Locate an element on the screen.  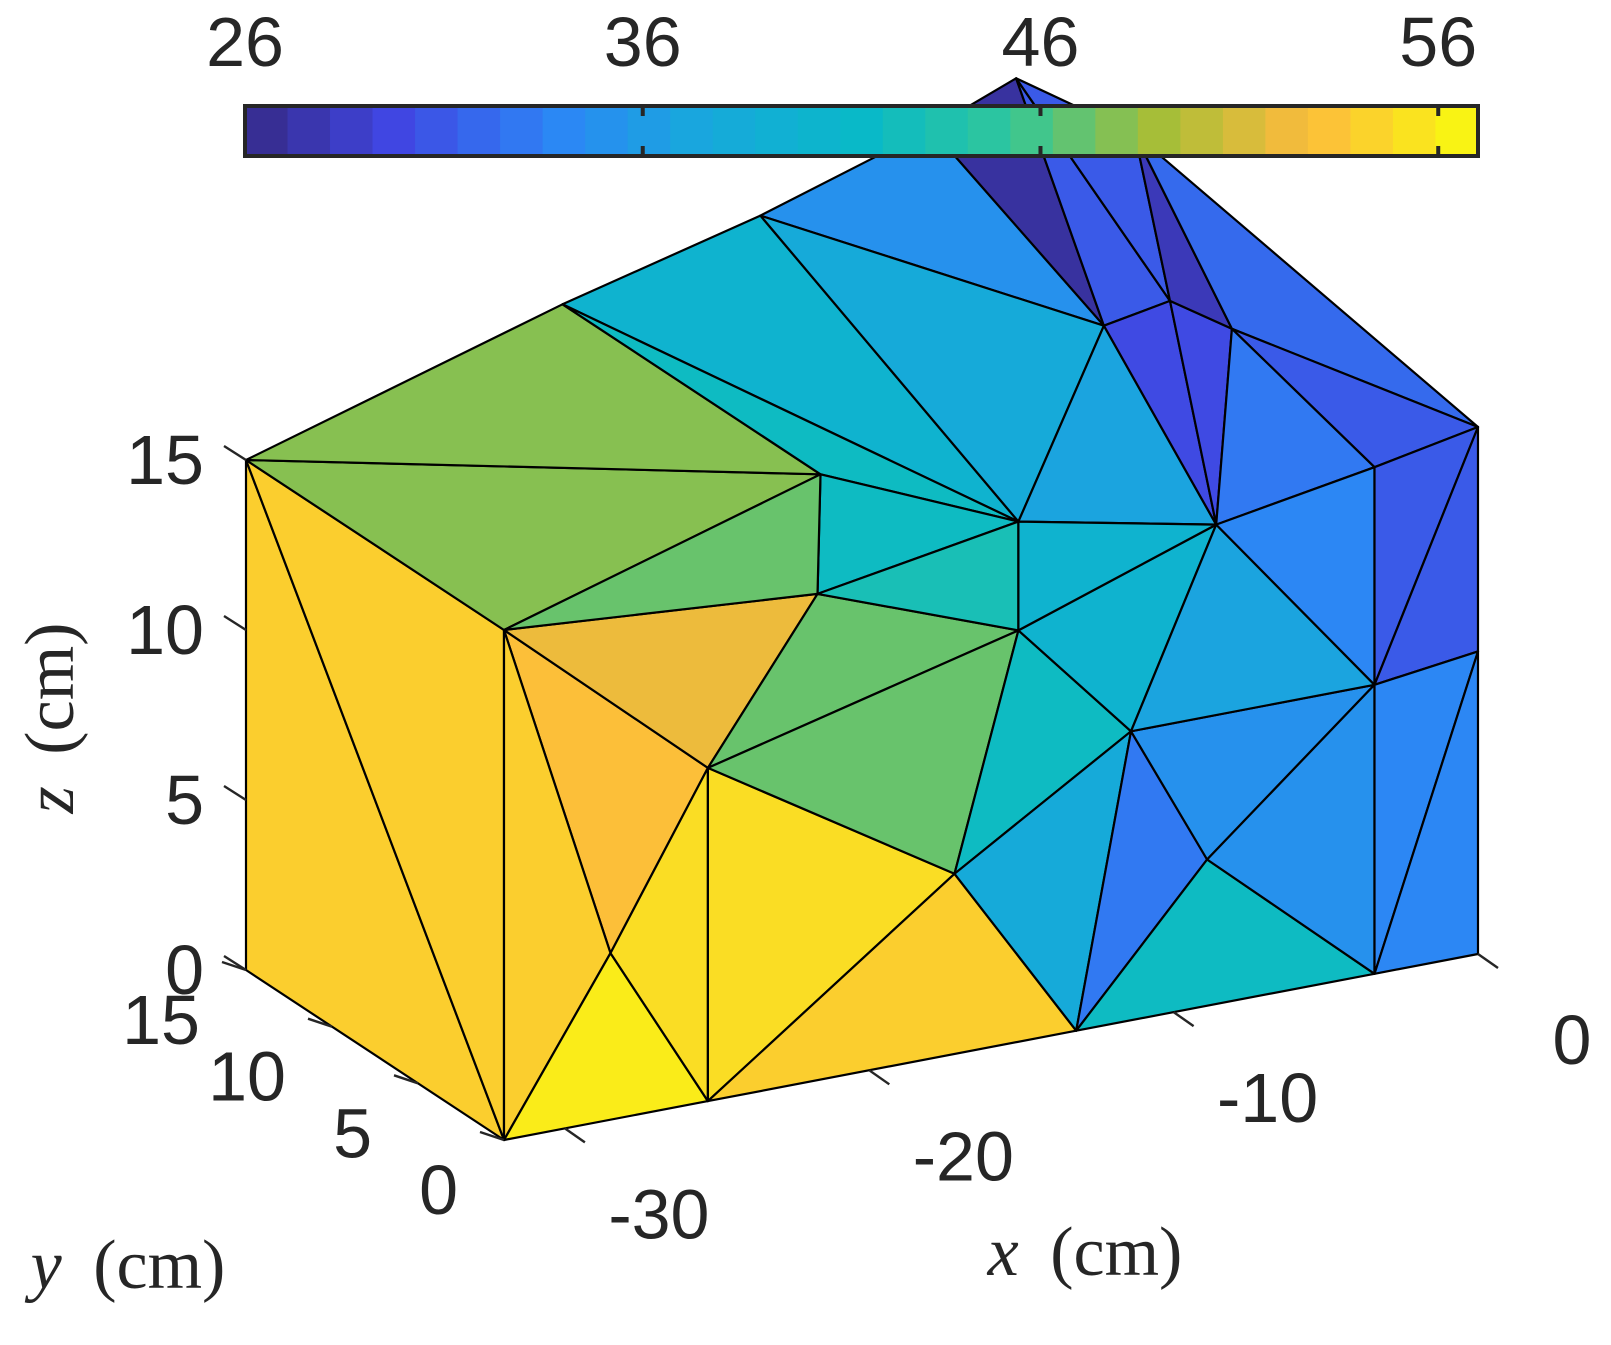
colorbar is located at coordinates (861, 131).